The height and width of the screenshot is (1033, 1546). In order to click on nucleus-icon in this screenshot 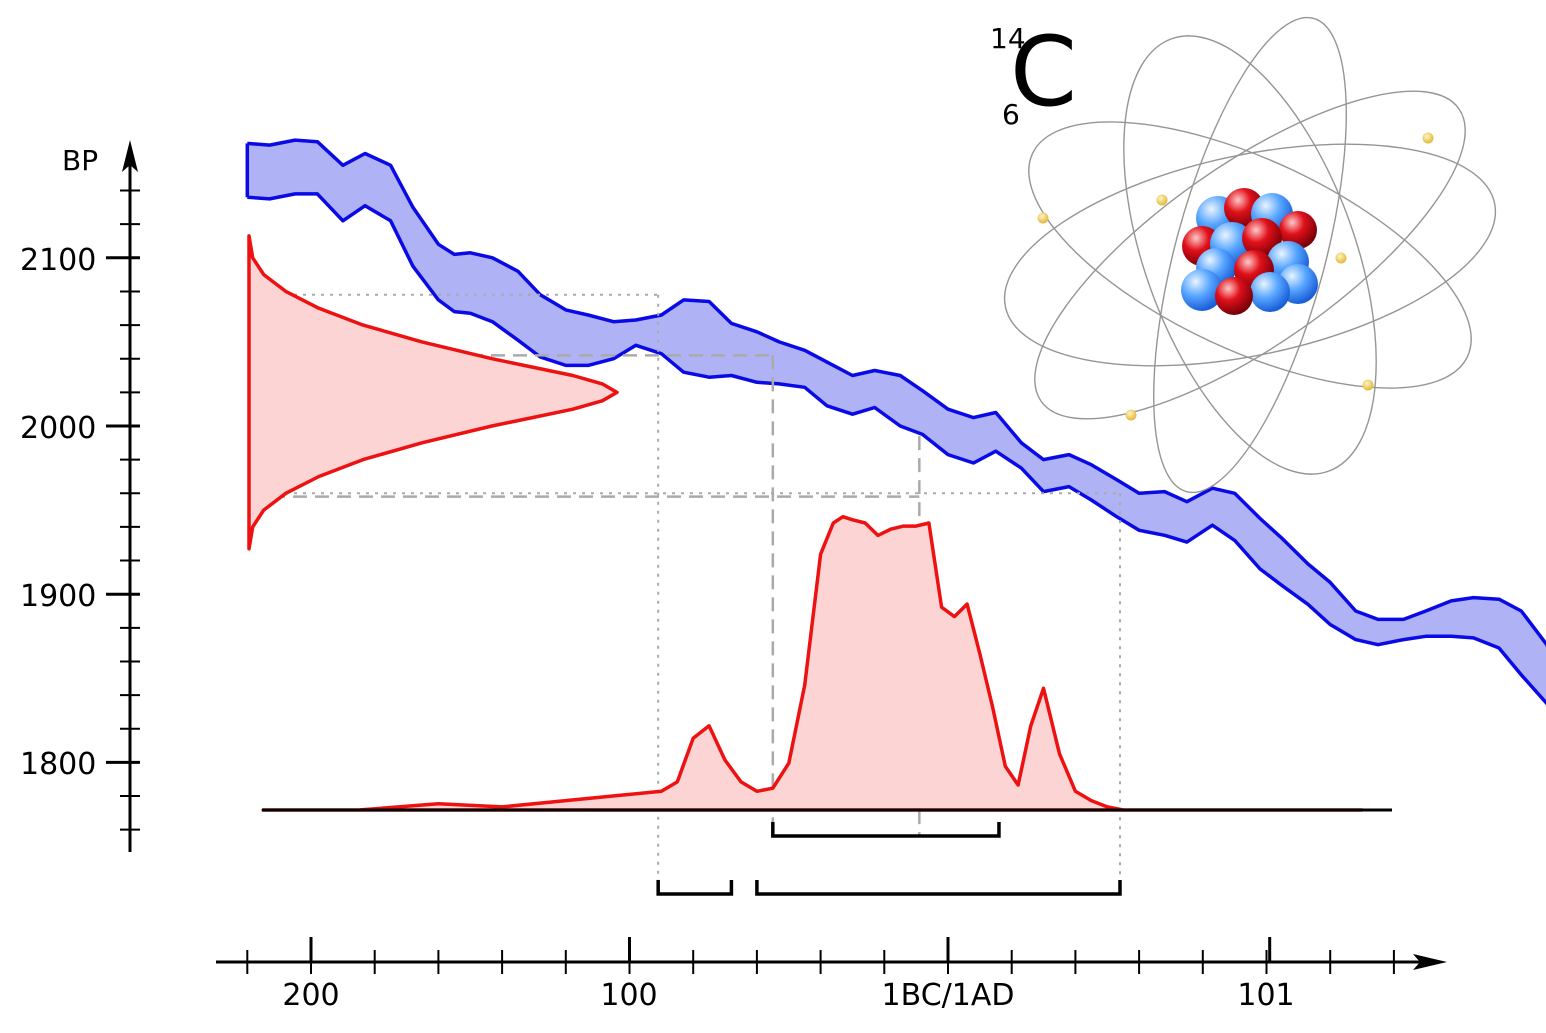, I will do `click(1249, 251)`.